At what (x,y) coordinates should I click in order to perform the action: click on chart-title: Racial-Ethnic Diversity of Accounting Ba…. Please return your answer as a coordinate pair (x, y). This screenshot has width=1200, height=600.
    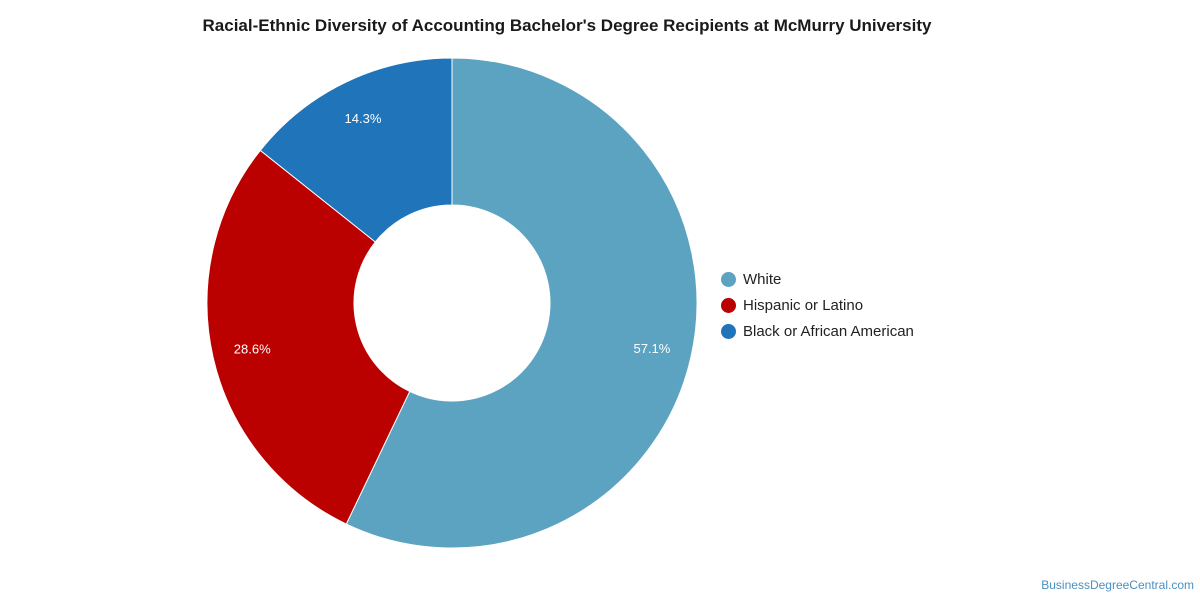
    Looking at the image, I should click on (567, 25).